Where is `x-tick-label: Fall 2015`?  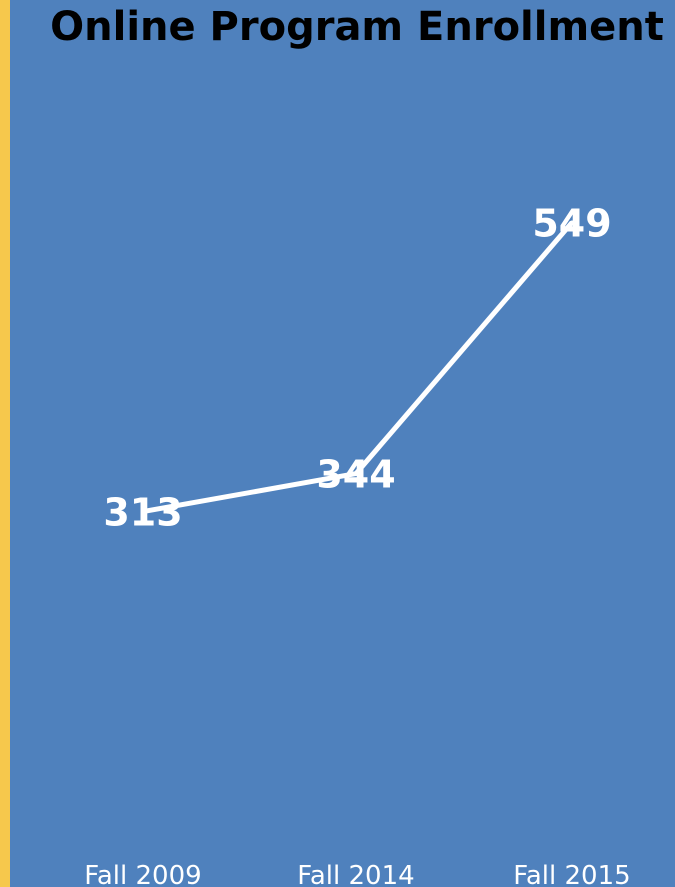 x-tick-label: Fall 2015 is located at coordinates (571, 874).